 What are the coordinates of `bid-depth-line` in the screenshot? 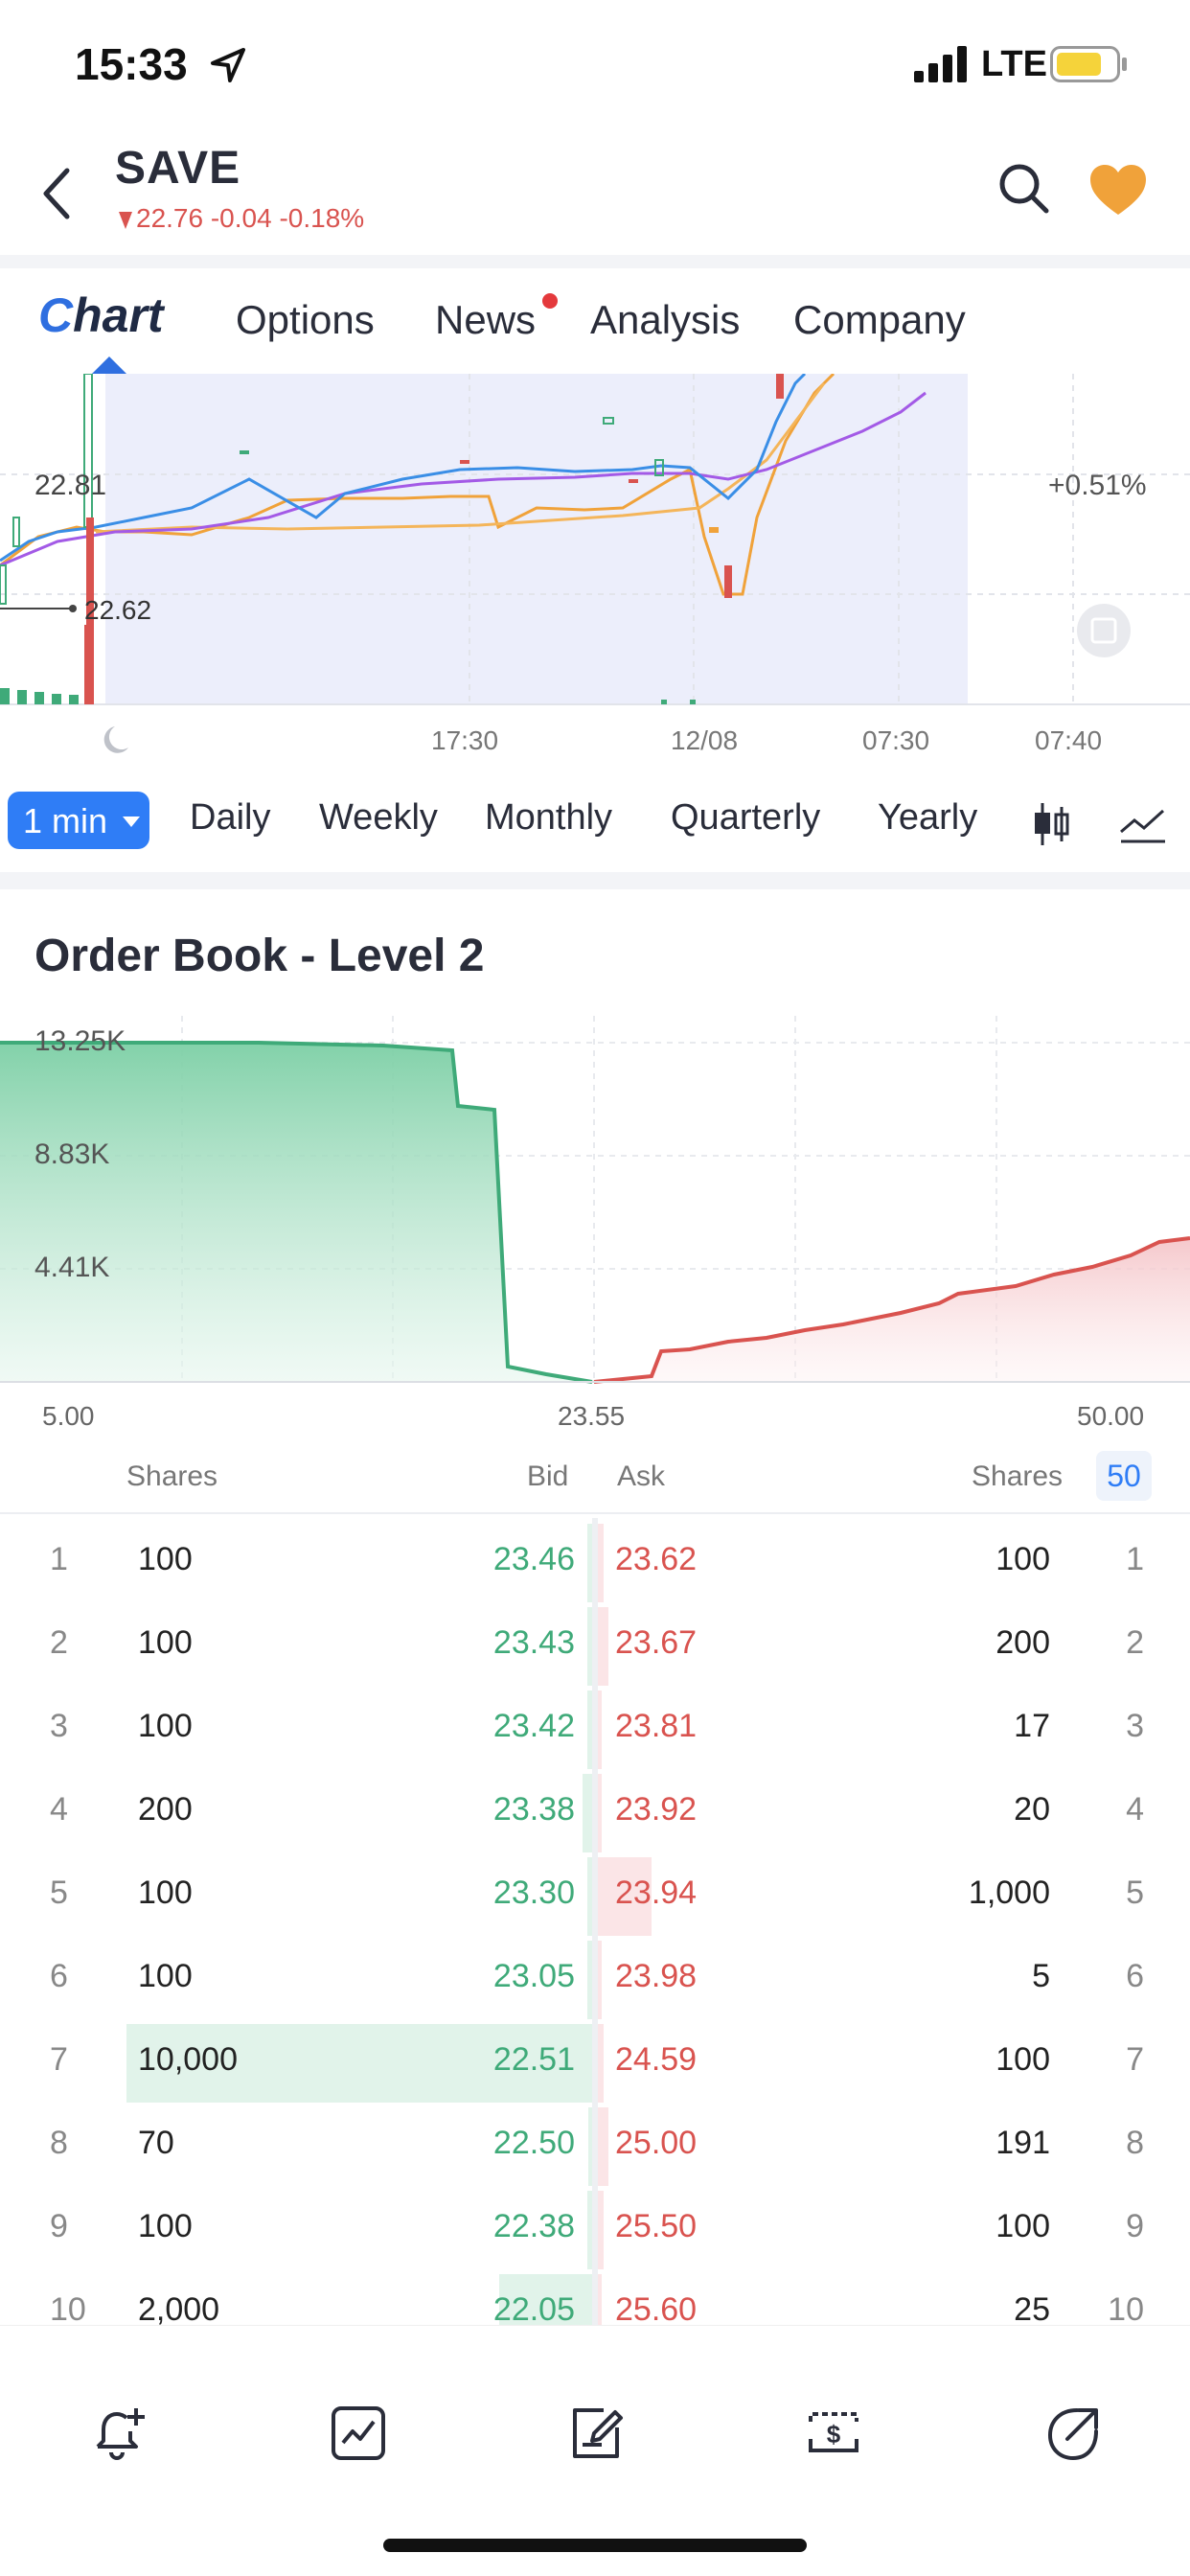 It's located at (296, 1212).